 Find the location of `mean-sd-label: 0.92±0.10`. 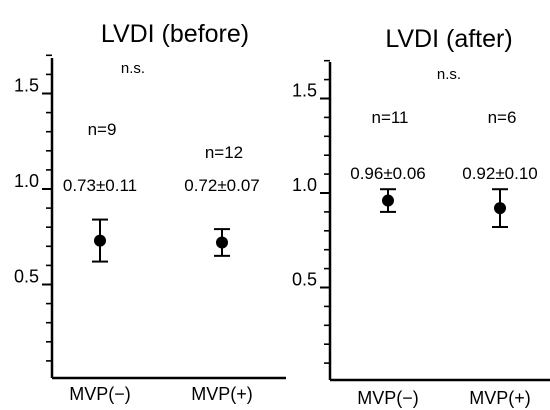

mean-sd-label: 0.92±0.10 is located at coordinates (500, 173).